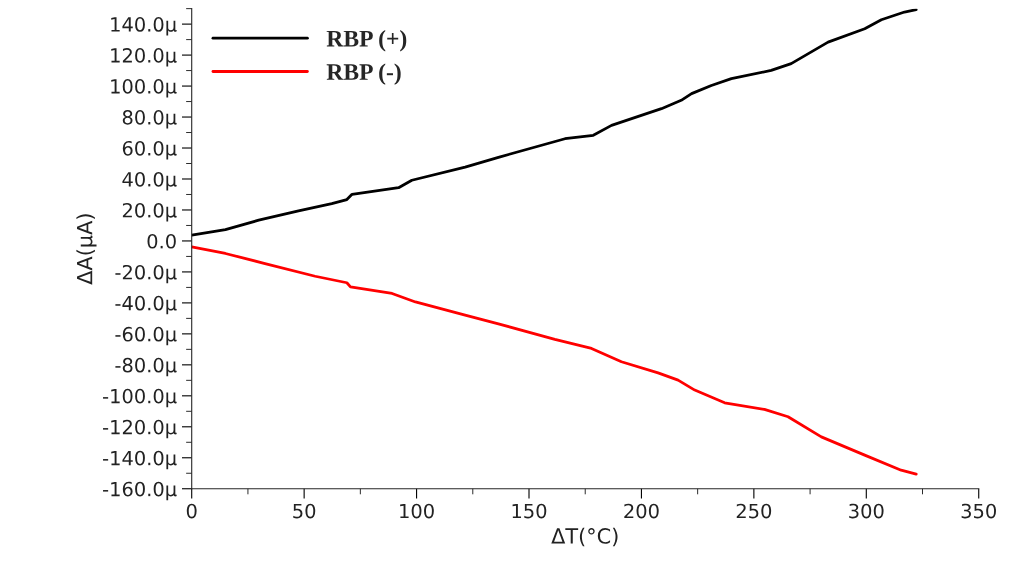 The width and height of the screenshot is (1009, 575). I want to click on x-tick-label: 100, so click(417, 511).